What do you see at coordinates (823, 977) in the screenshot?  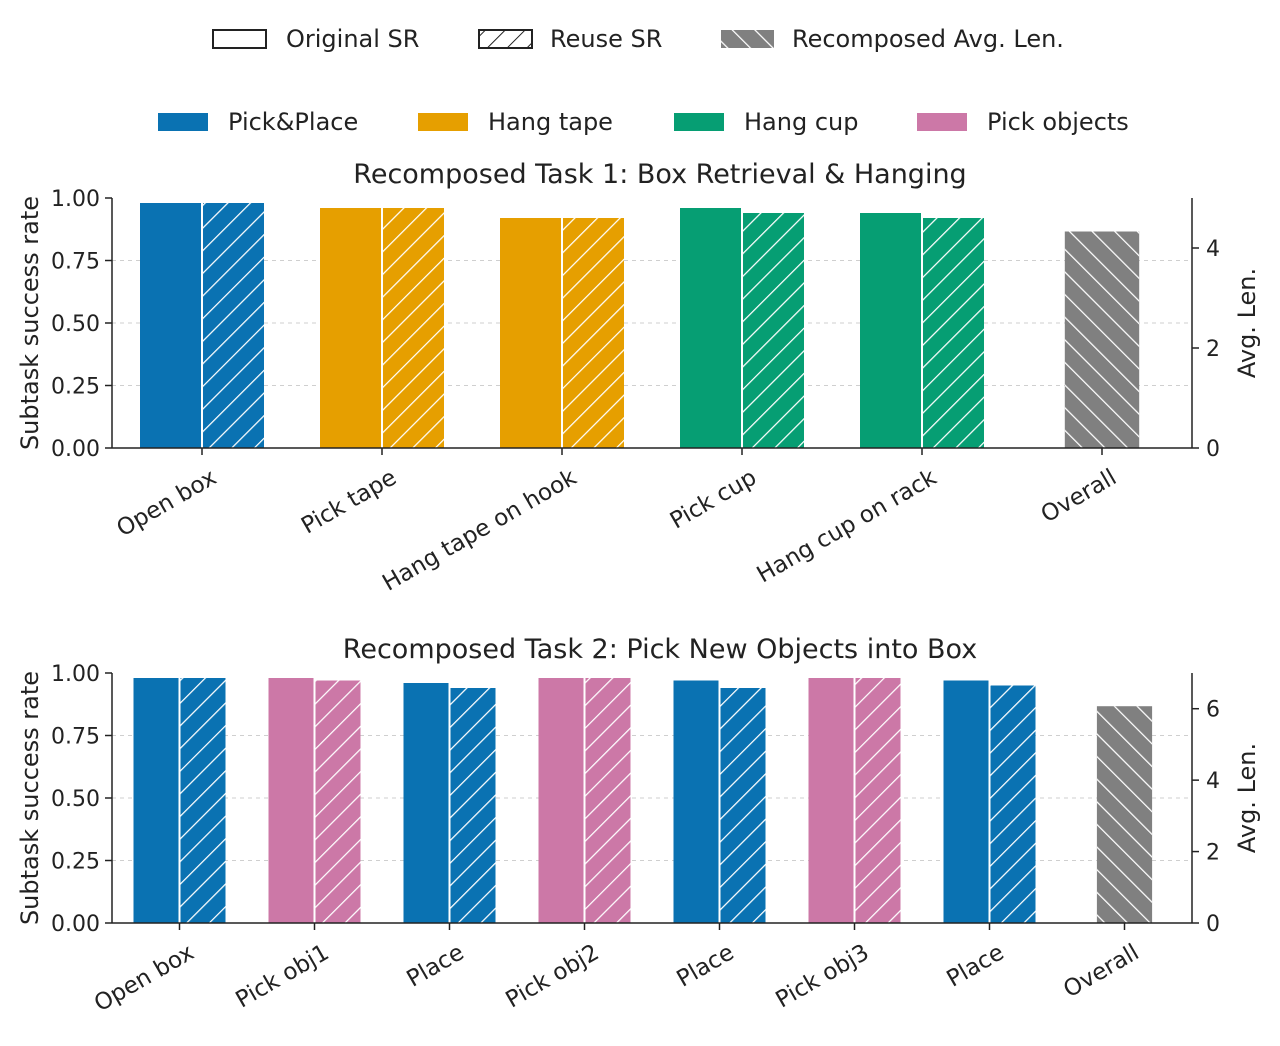 I see `x-tick-label: Pick obj3` at bounding box center [823, 977].